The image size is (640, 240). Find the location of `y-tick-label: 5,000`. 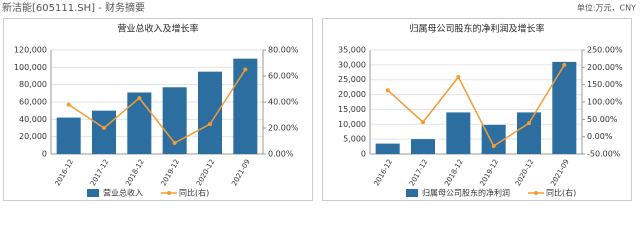

y-tick-label: 5,000 is located at coordinates (354, 139).